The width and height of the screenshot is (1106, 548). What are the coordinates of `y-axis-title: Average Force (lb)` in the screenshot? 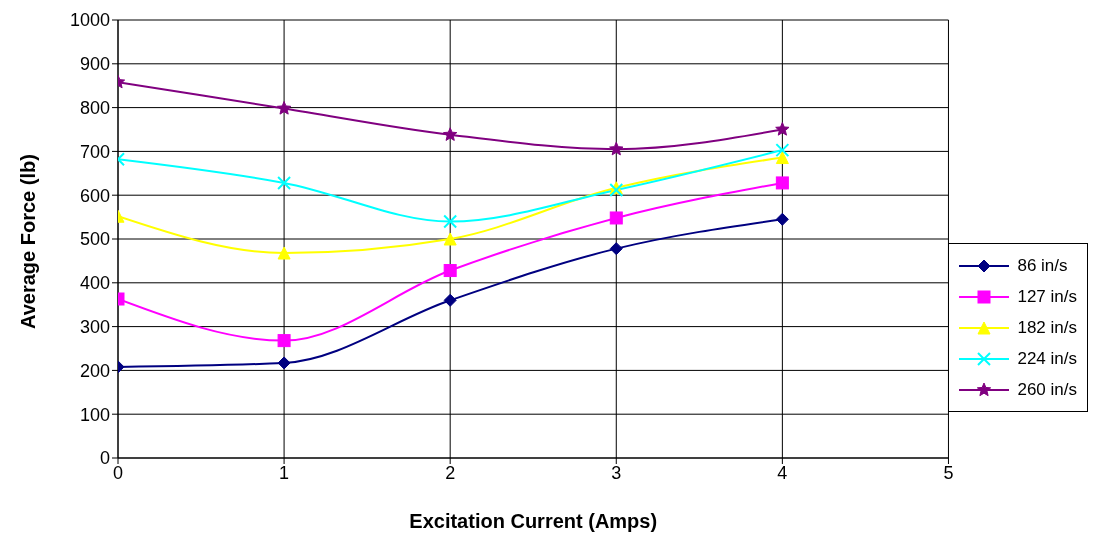 It's located at (28, 241).